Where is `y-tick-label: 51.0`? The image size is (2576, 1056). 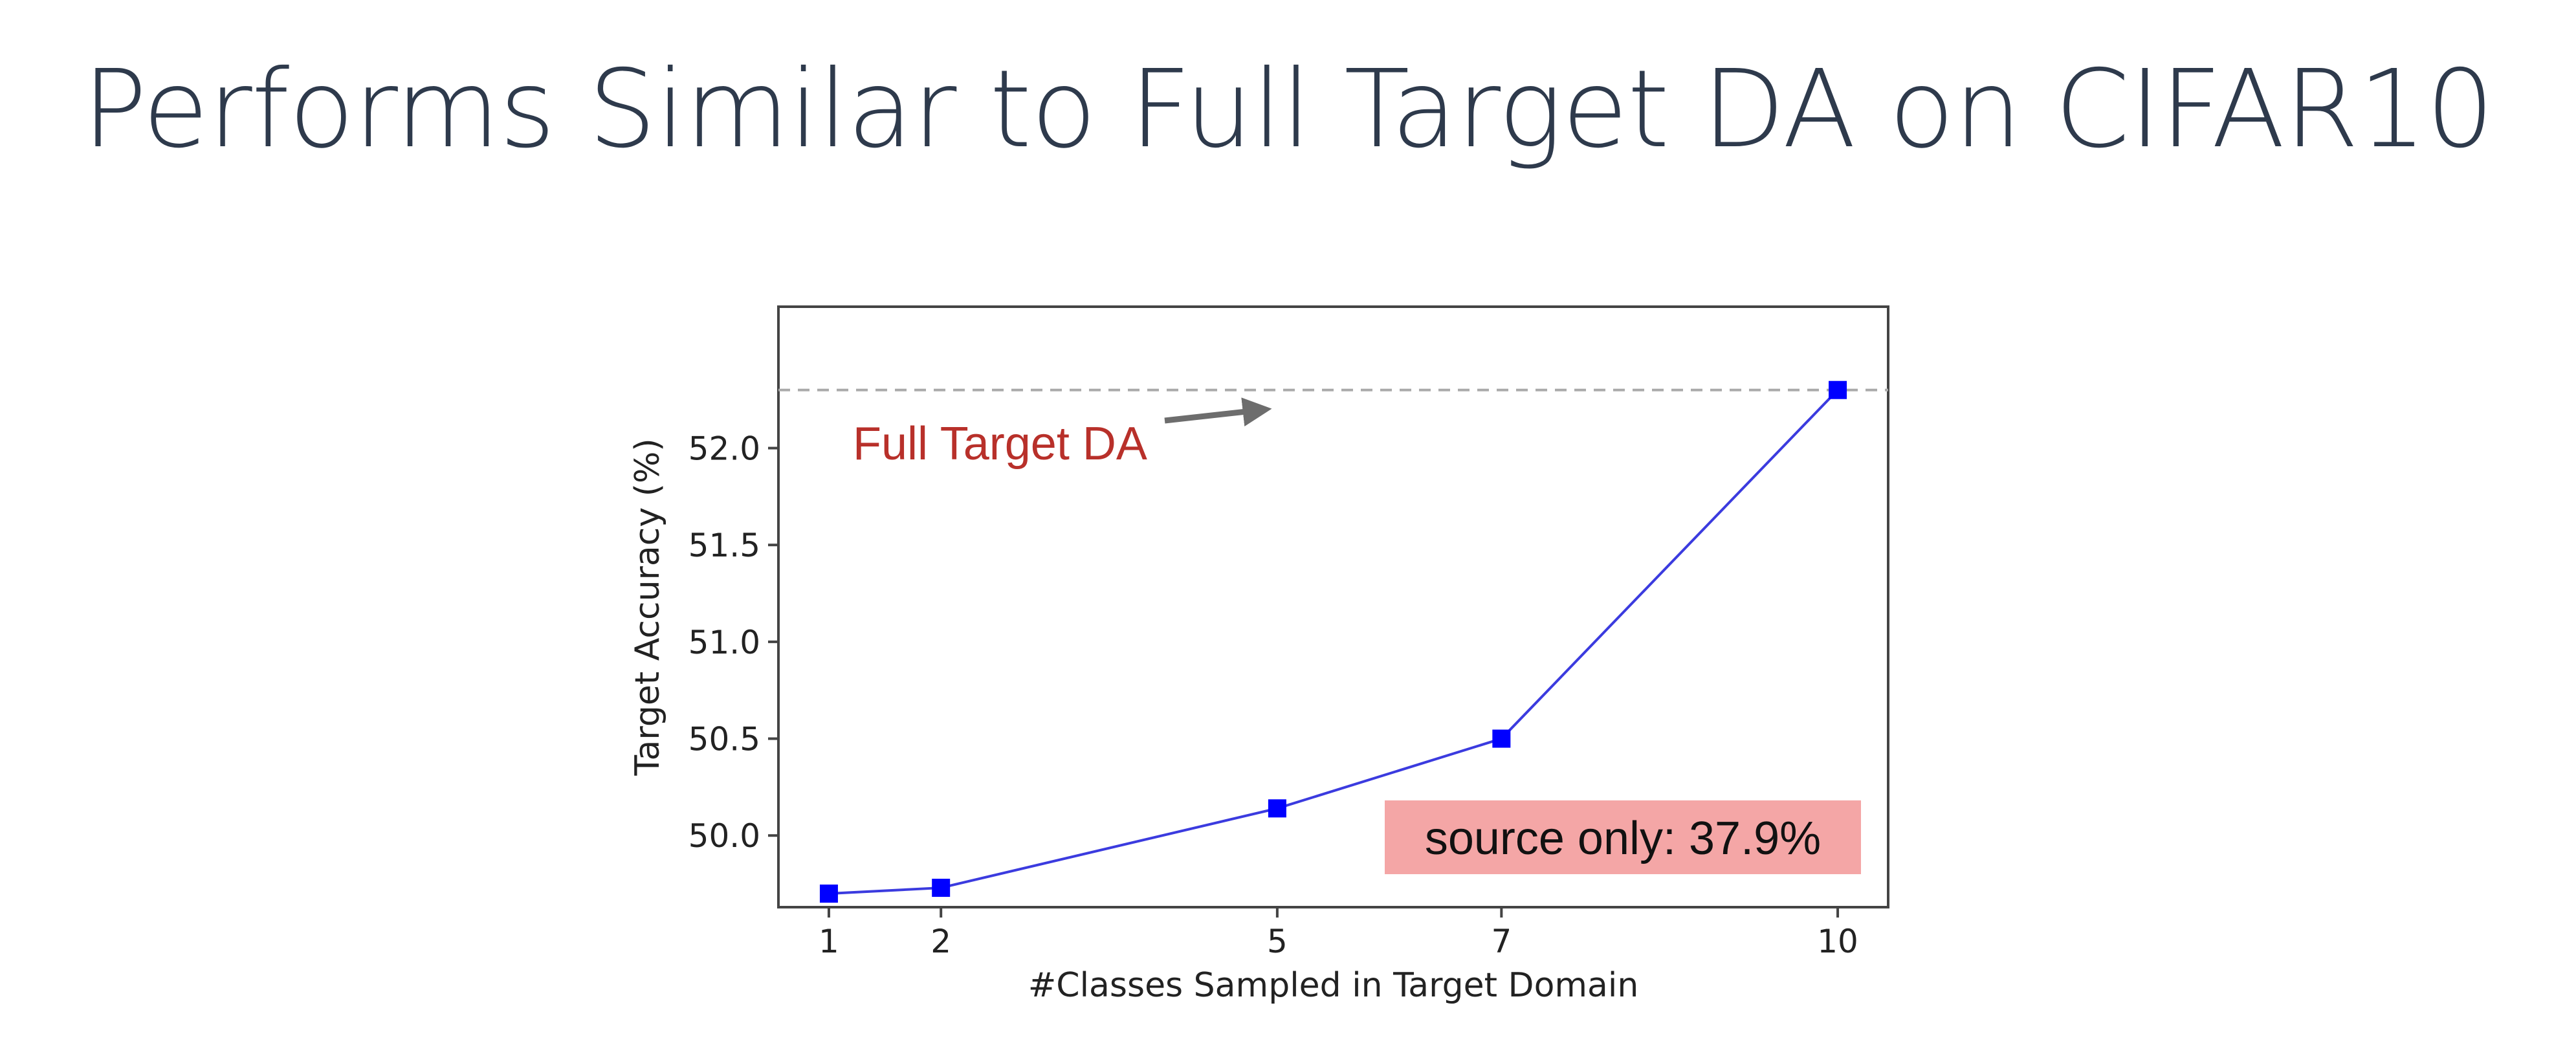
y-tick-label: 51.0 is located at coordinates (724, 642).